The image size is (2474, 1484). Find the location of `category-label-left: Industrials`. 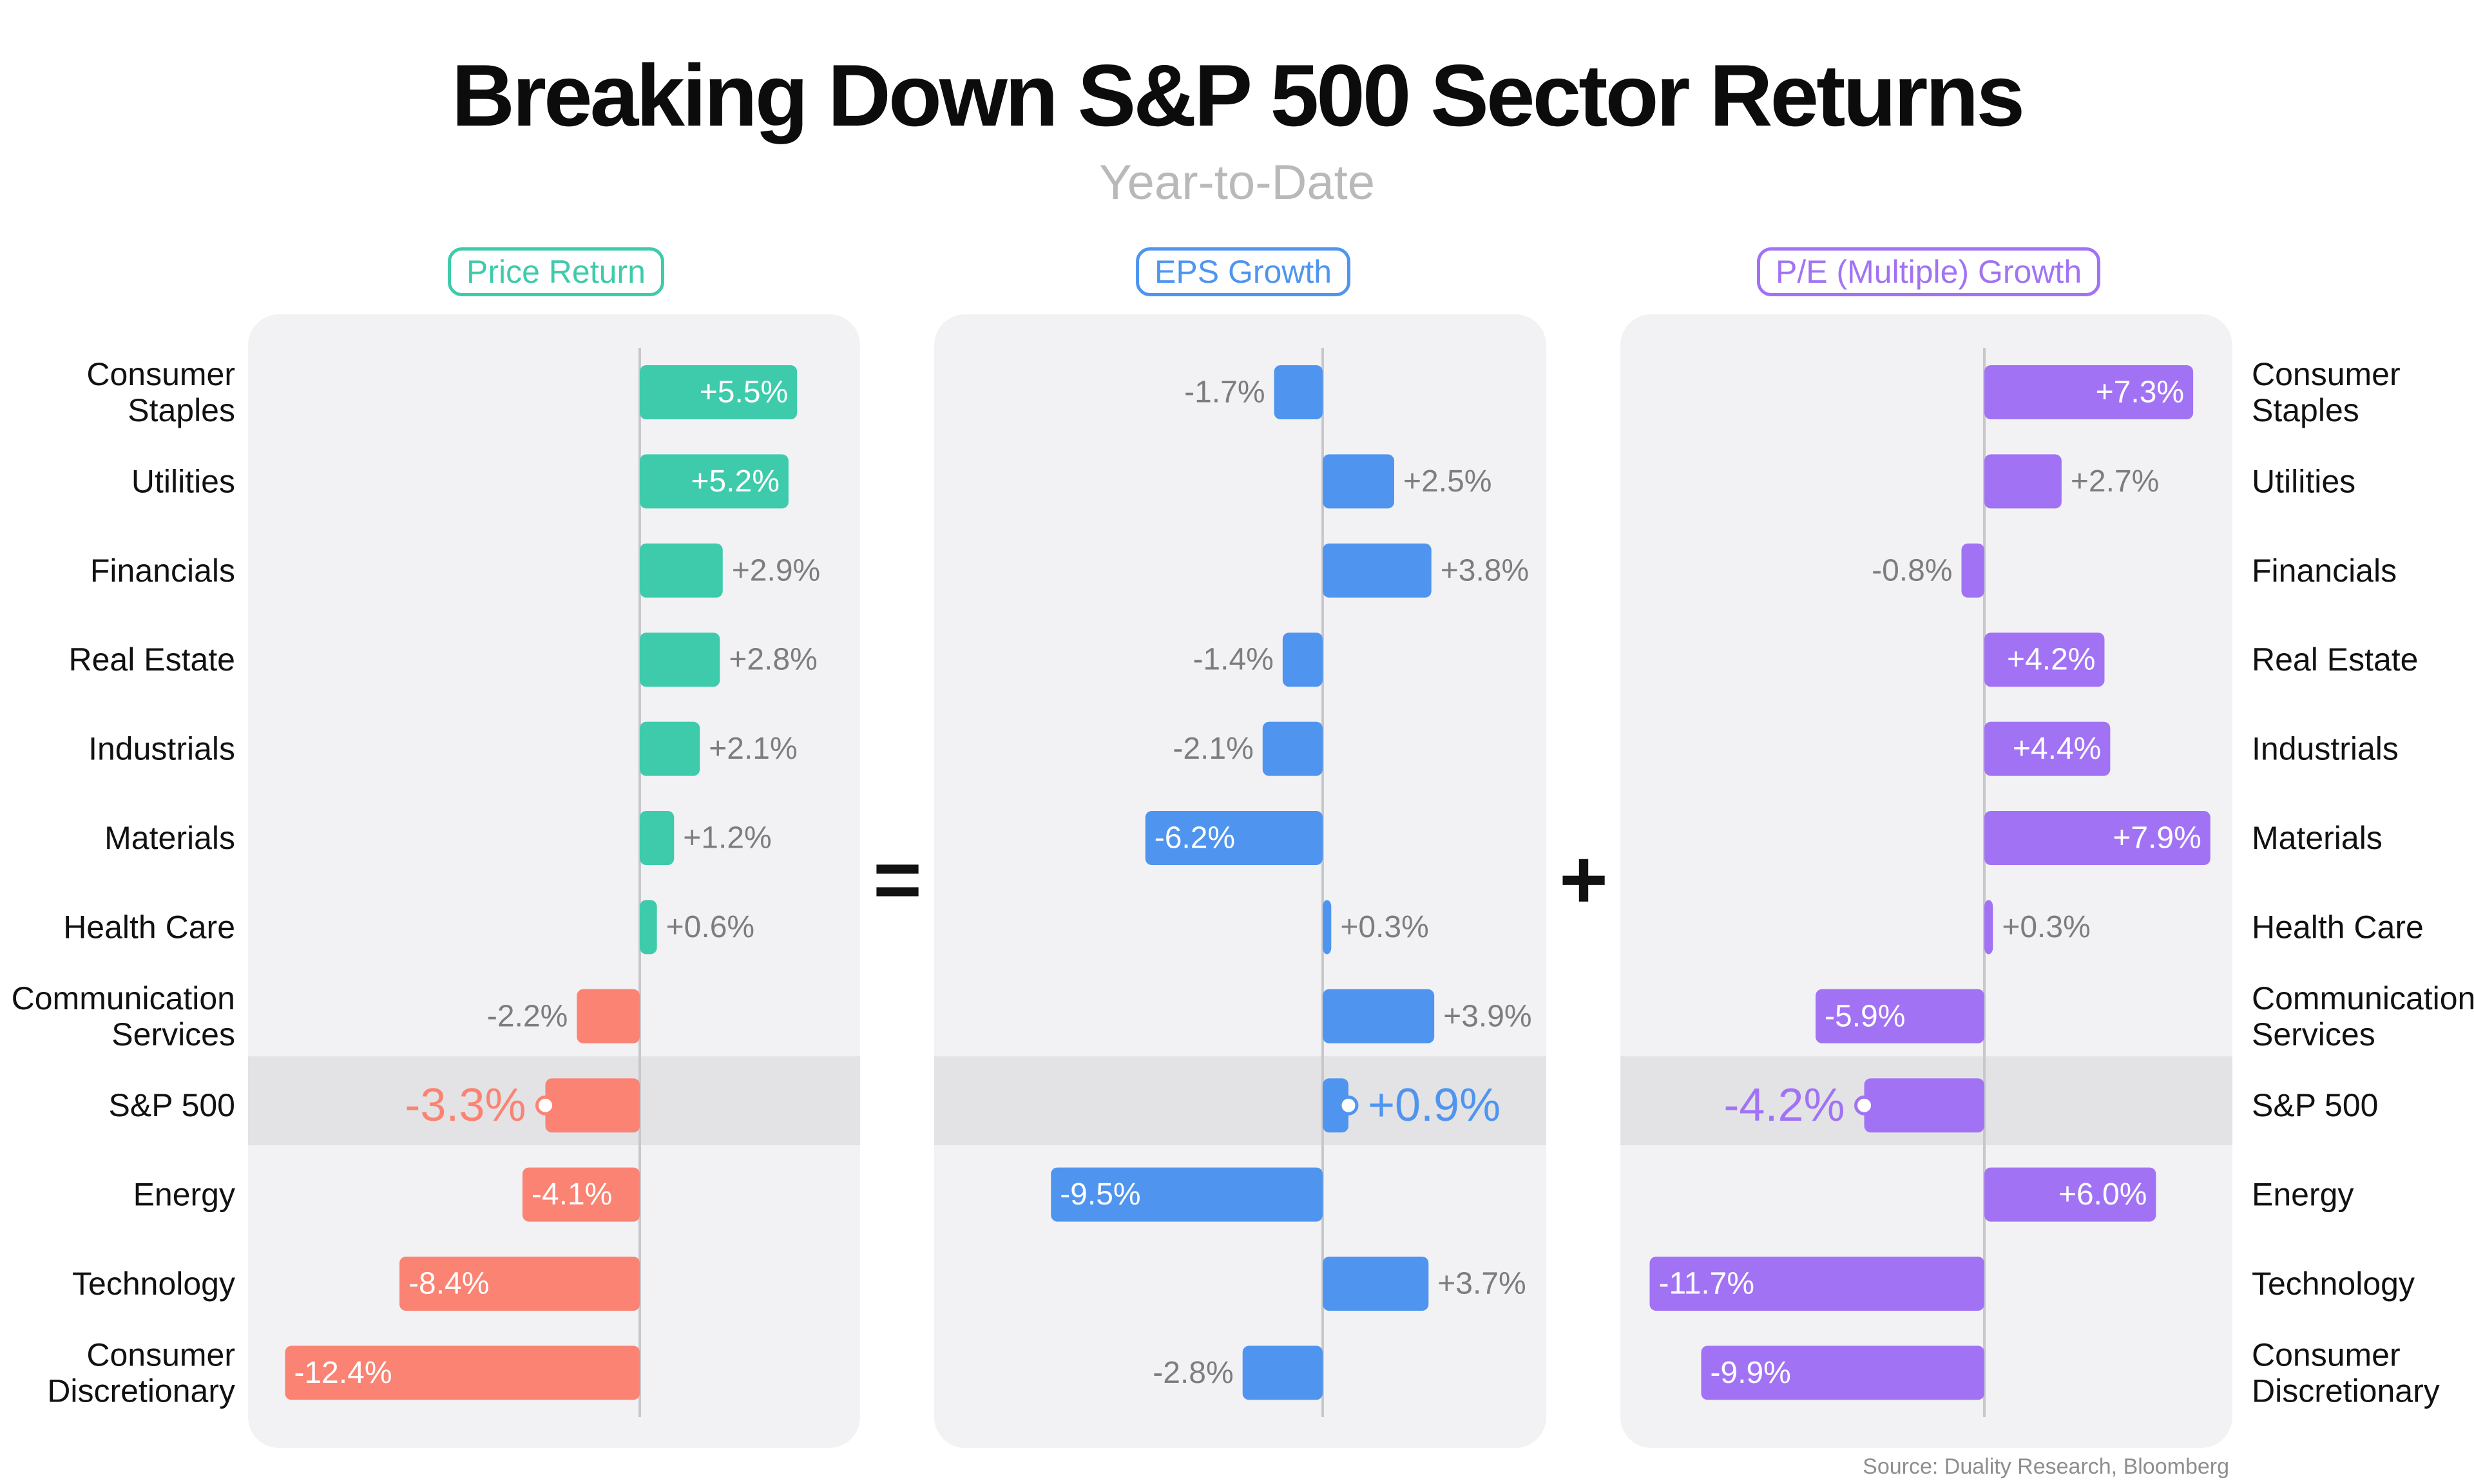

category-label-left: Industrials is located at coordinates (161, 749).